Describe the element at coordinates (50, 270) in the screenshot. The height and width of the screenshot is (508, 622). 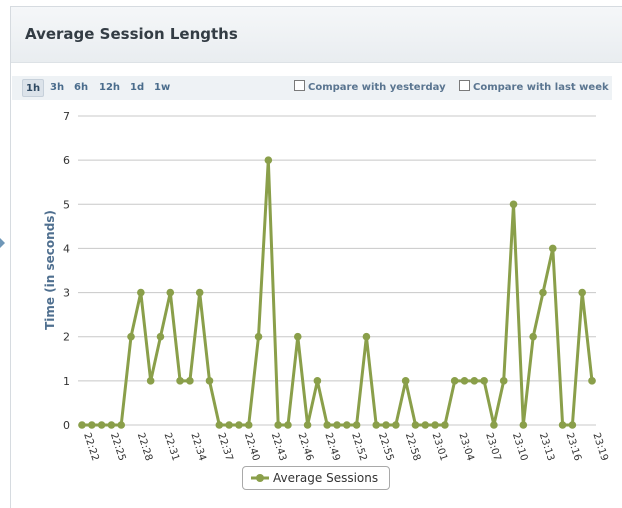
I see `y-axis-label: Time (in seconds)` at that location.